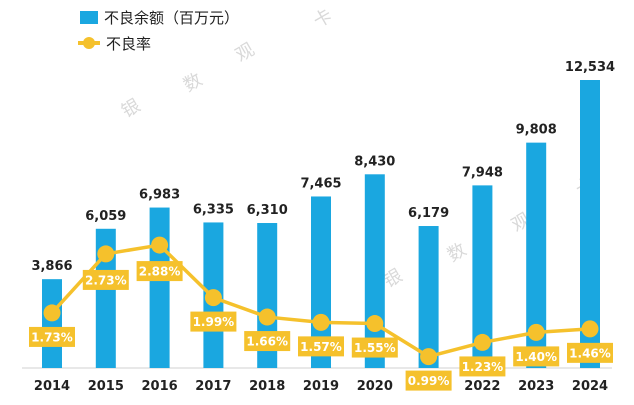  What do you see at coordinates (106, 254) in the screenshot?
I see `rate-point-2015` at bounding box center [106, 254].